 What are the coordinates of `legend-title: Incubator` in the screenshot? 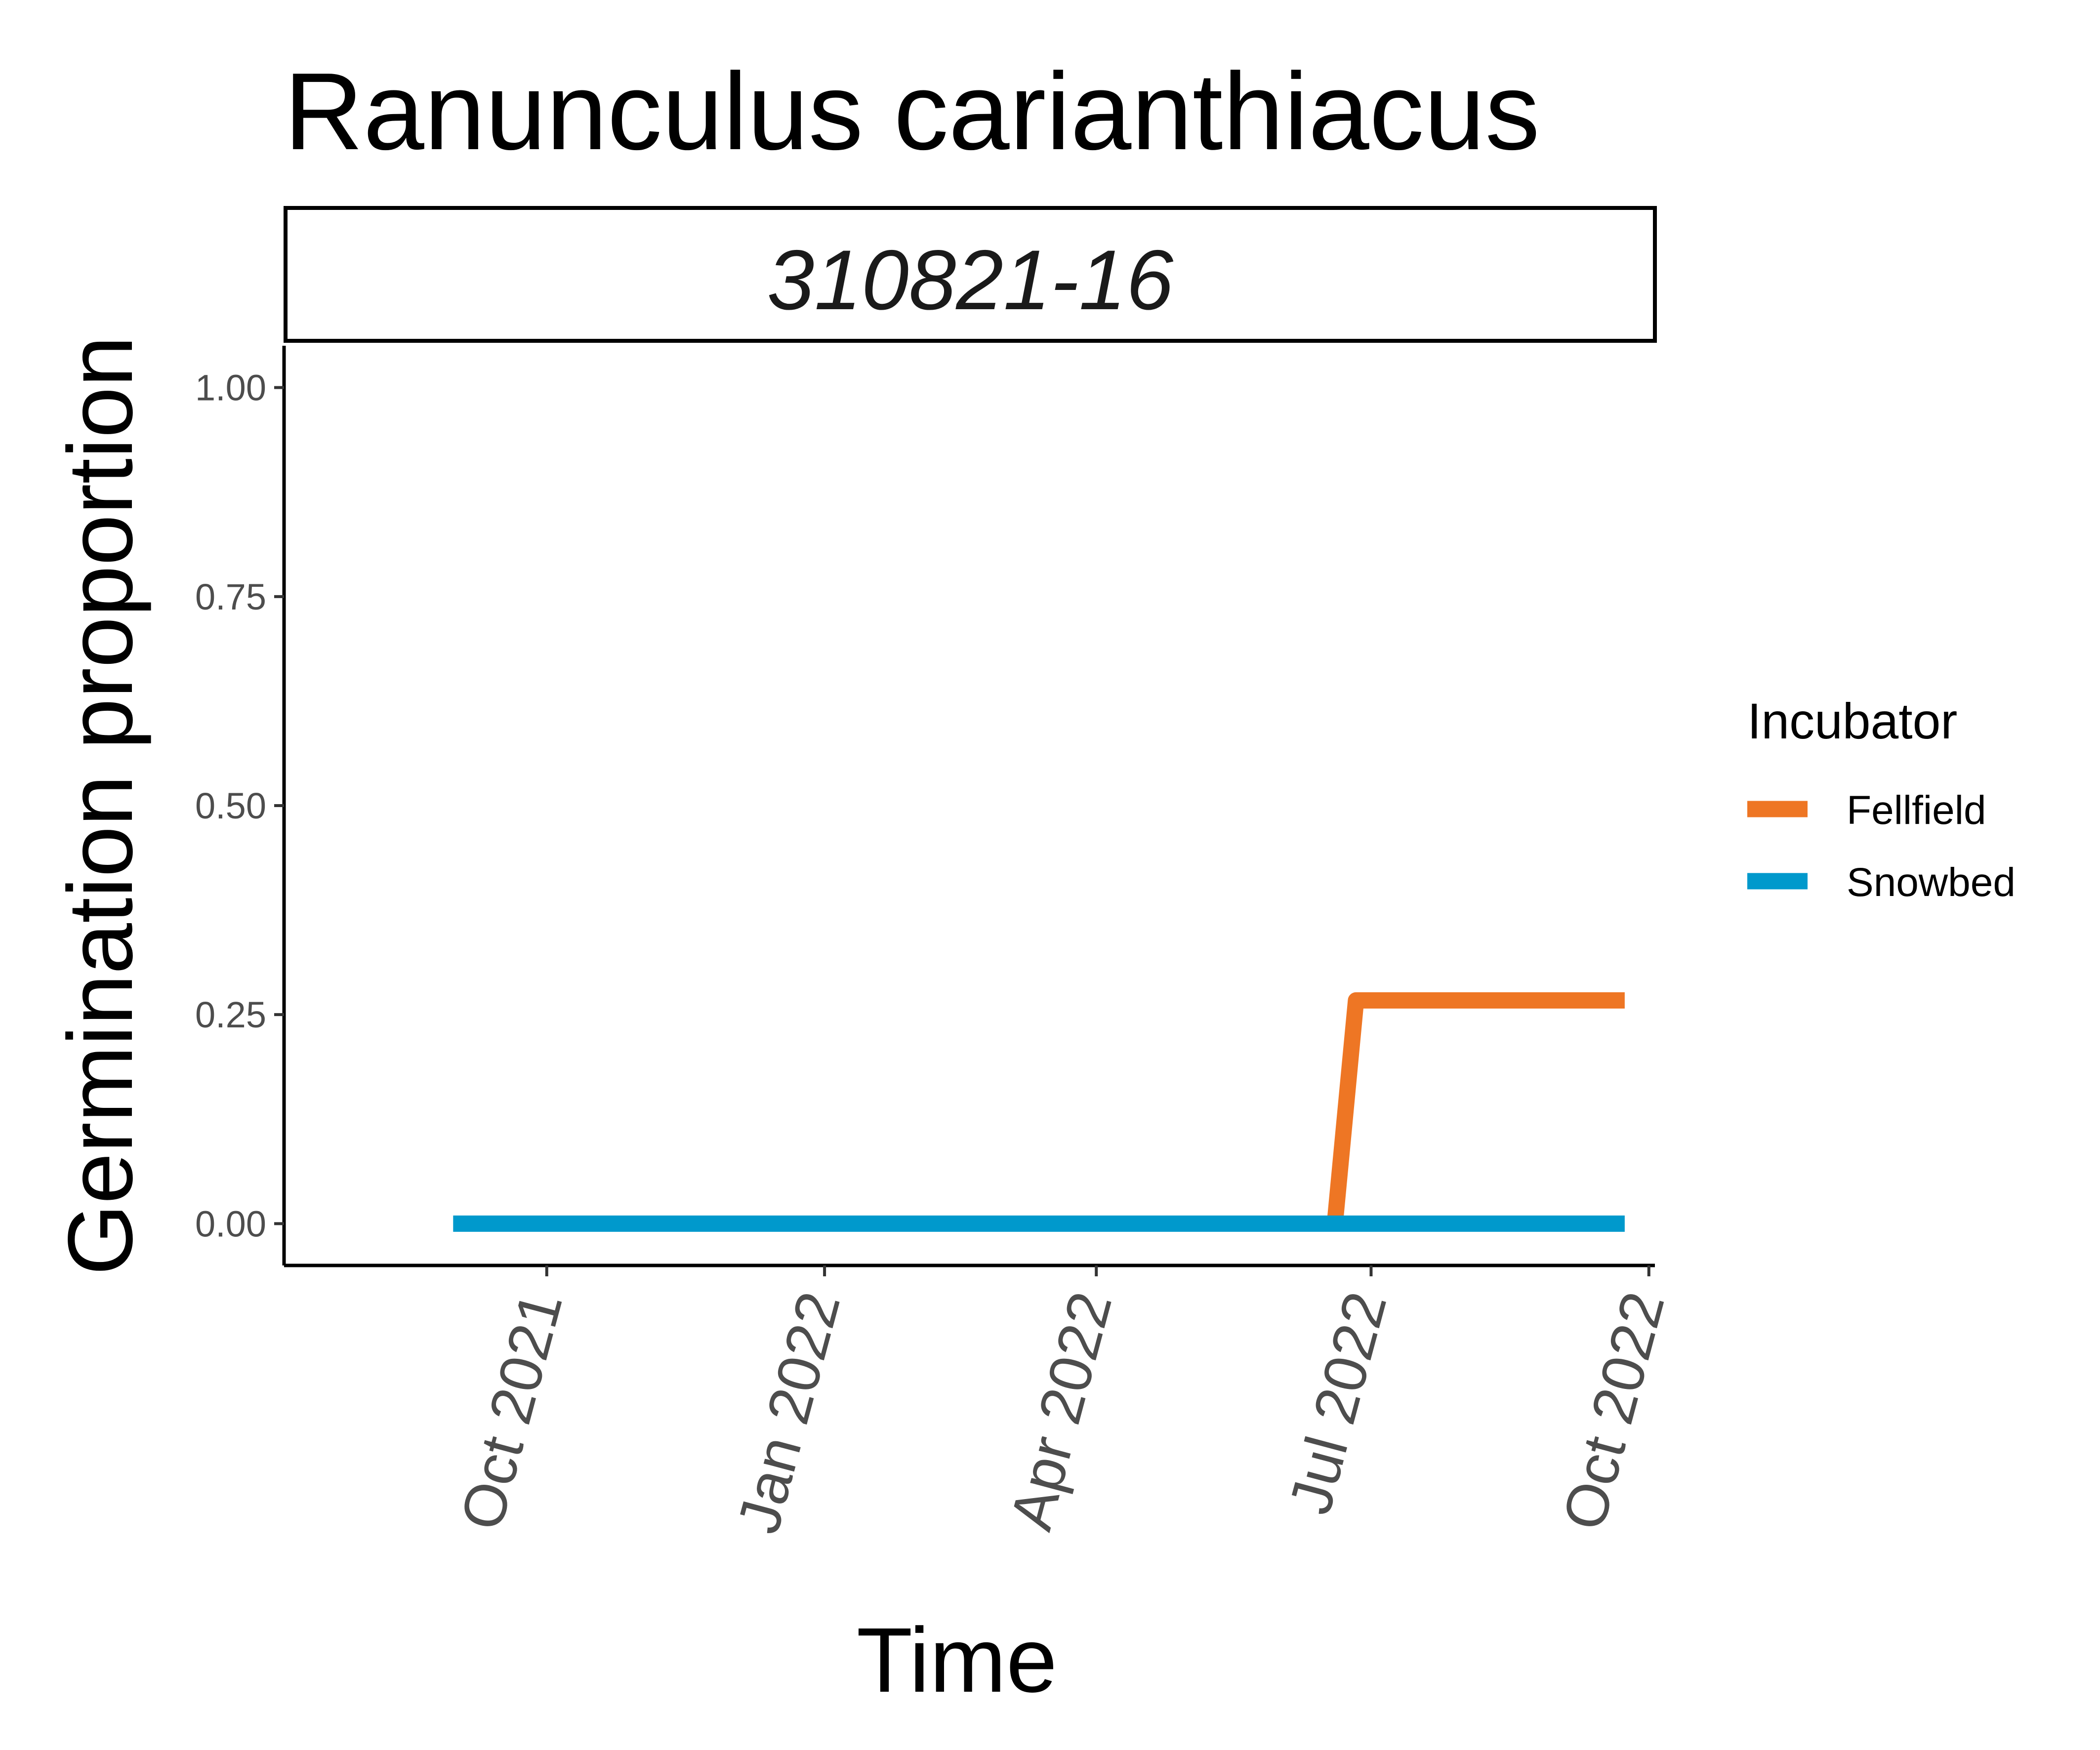 It's located at (1852, 721).